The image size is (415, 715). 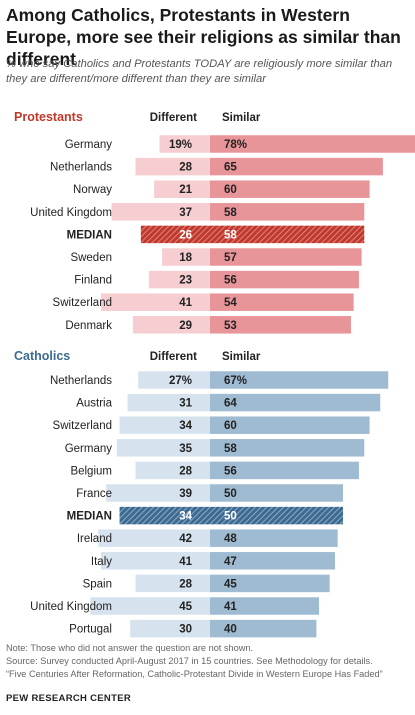 What do you see at coordinates (154, 538) in the screenshot?
I see `ireland-different-bar` at bounding box center [154, 538].